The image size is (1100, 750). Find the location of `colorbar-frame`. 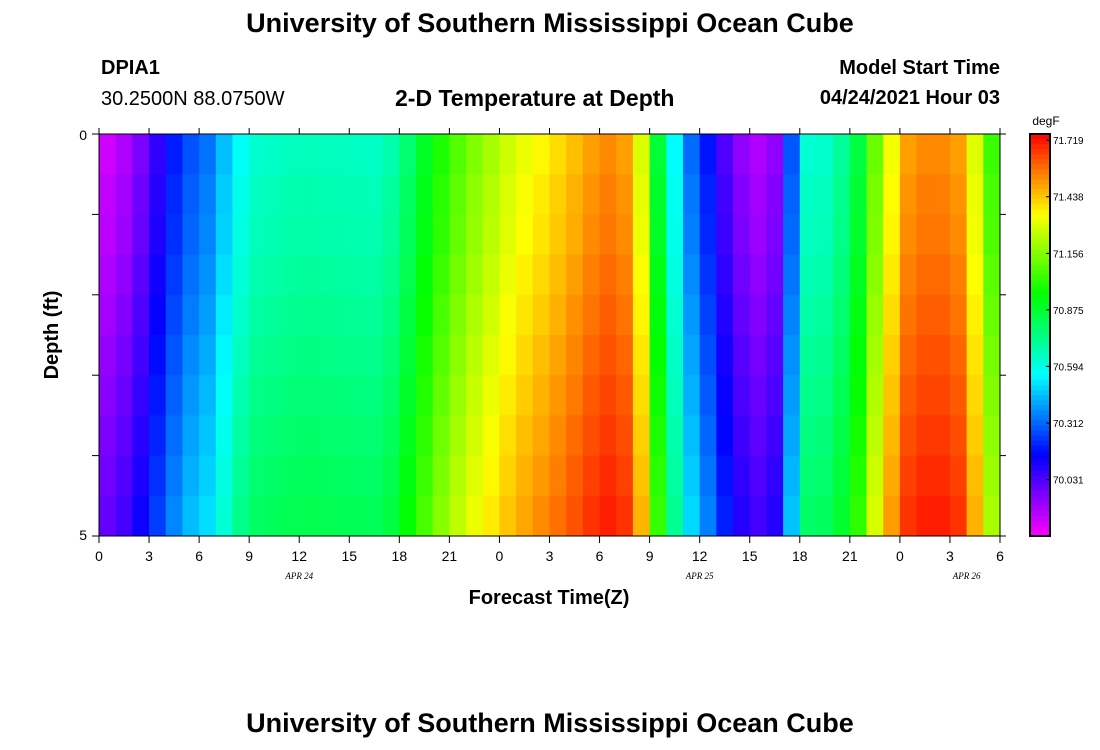

colorbar-frame is located at coordinates (1040, 335).